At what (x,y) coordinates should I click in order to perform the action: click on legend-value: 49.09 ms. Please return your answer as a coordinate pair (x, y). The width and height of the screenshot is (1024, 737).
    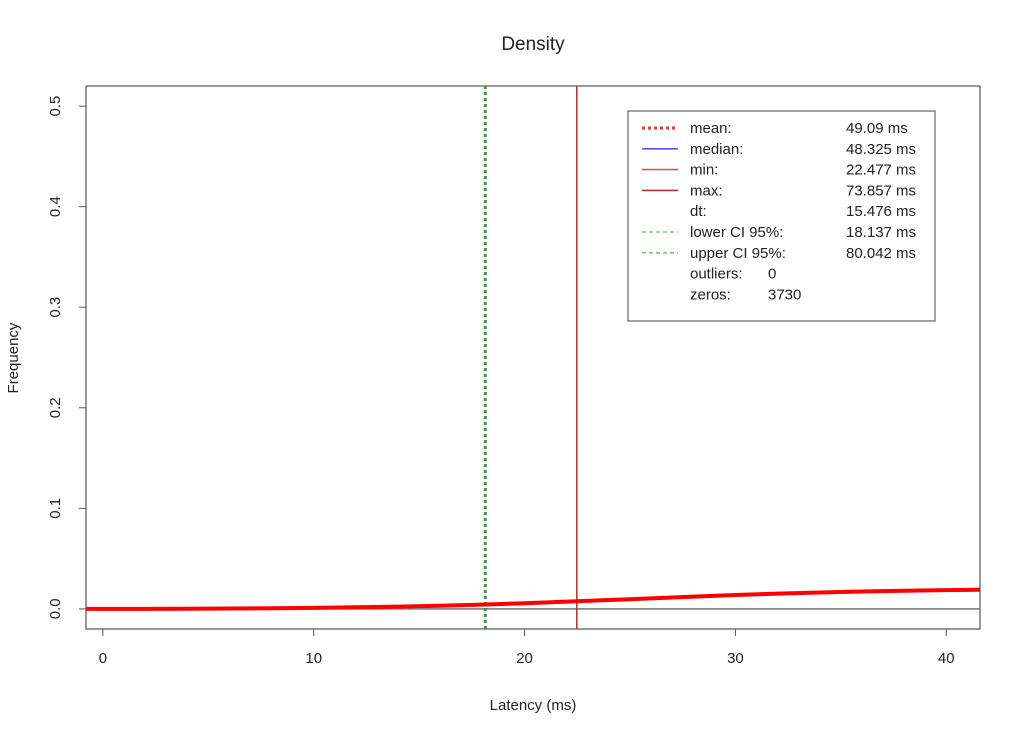
    Looking at the image, I should click on (877, 128).